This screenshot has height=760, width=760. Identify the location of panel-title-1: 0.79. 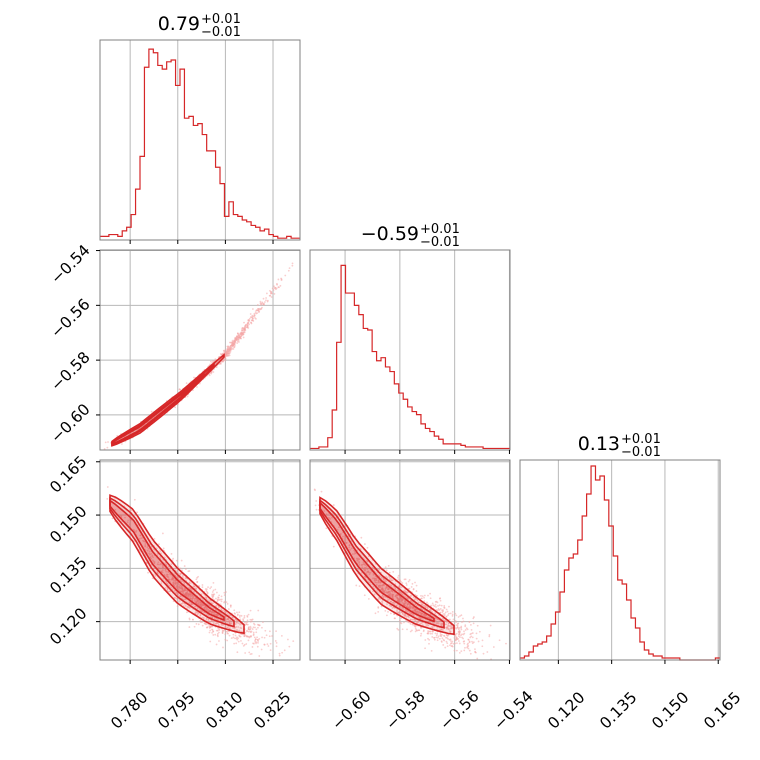
(179, 24).